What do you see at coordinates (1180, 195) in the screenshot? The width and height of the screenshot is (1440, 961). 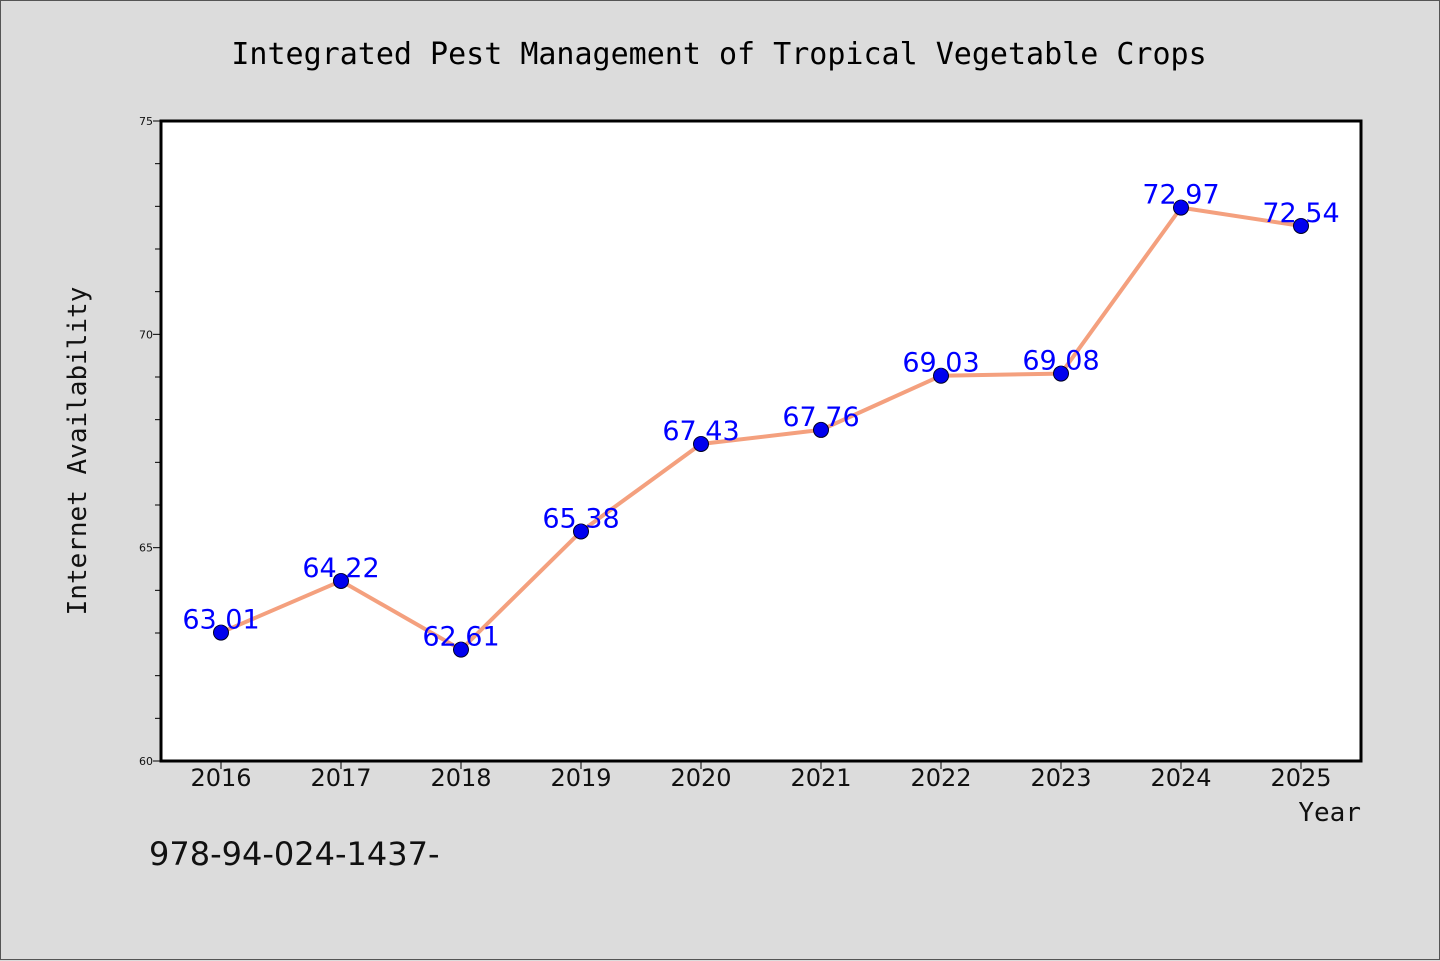 I see `data-label: 72.97` at bounding box center [1180, 195].